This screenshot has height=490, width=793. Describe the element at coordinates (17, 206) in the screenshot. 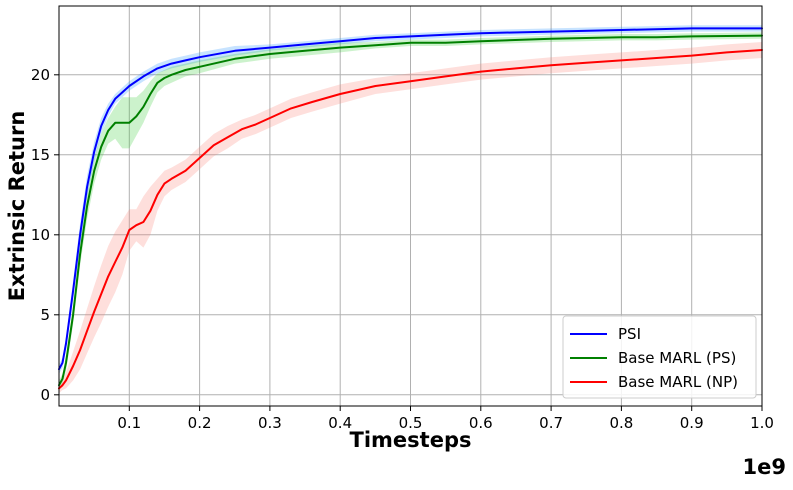

I see `y-axis-title: Extrinsic Return` at that location.